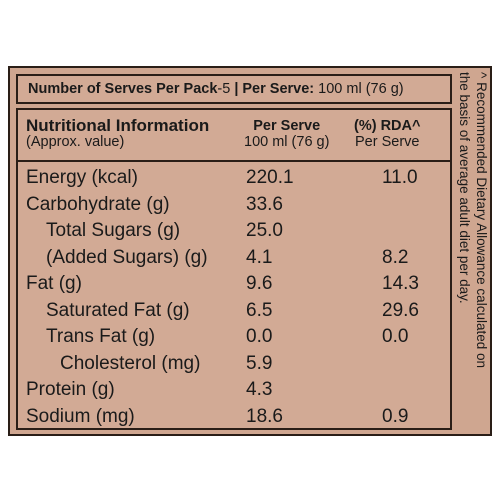  Describe the element at coordinates (259, 310) in the screenshot. I see `per-serve-value: 6.5` at that location.